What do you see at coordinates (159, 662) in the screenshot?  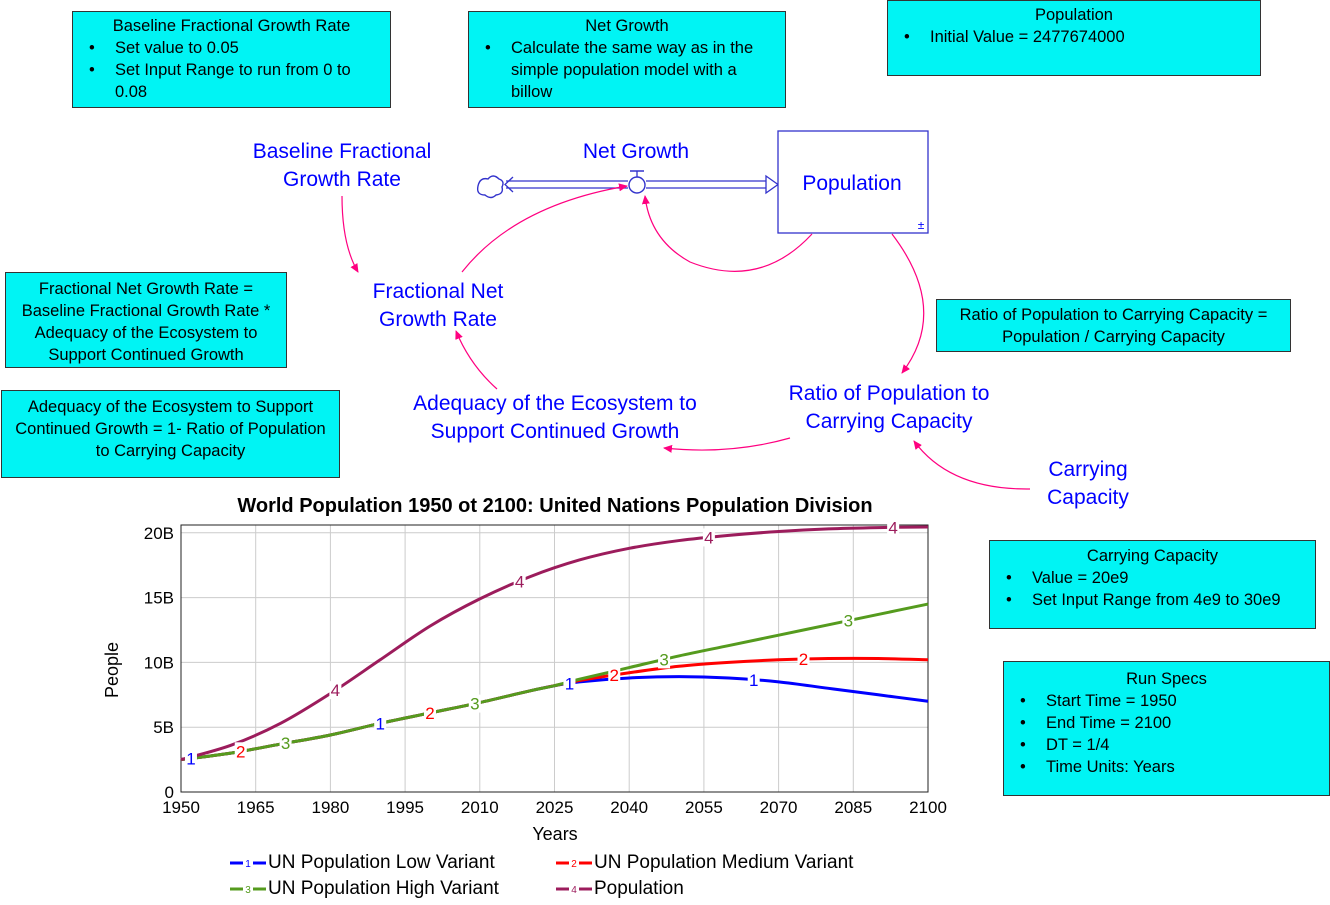 I see `y-tick-label: 10B` at bounding box center [159, 662].